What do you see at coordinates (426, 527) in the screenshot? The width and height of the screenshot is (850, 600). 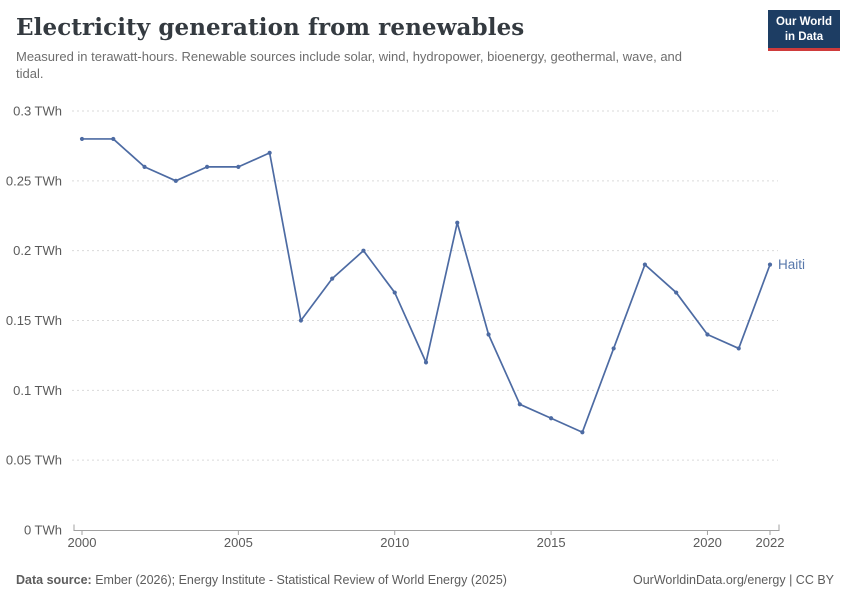 I see `x-axis-line` at bounding box center [426, 527].